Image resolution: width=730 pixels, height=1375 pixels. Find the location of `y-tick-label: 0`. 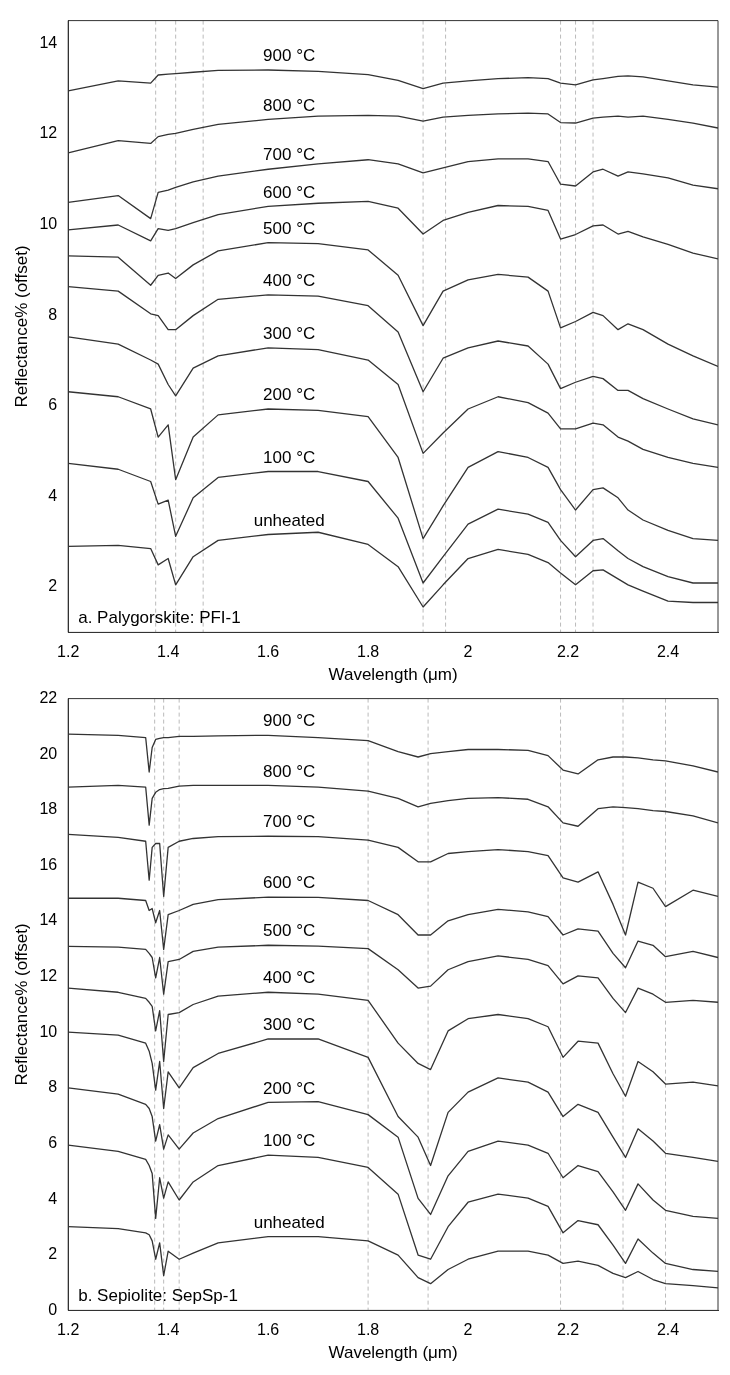

y-tick-label: 0 is located at coordinates (53, 1309).